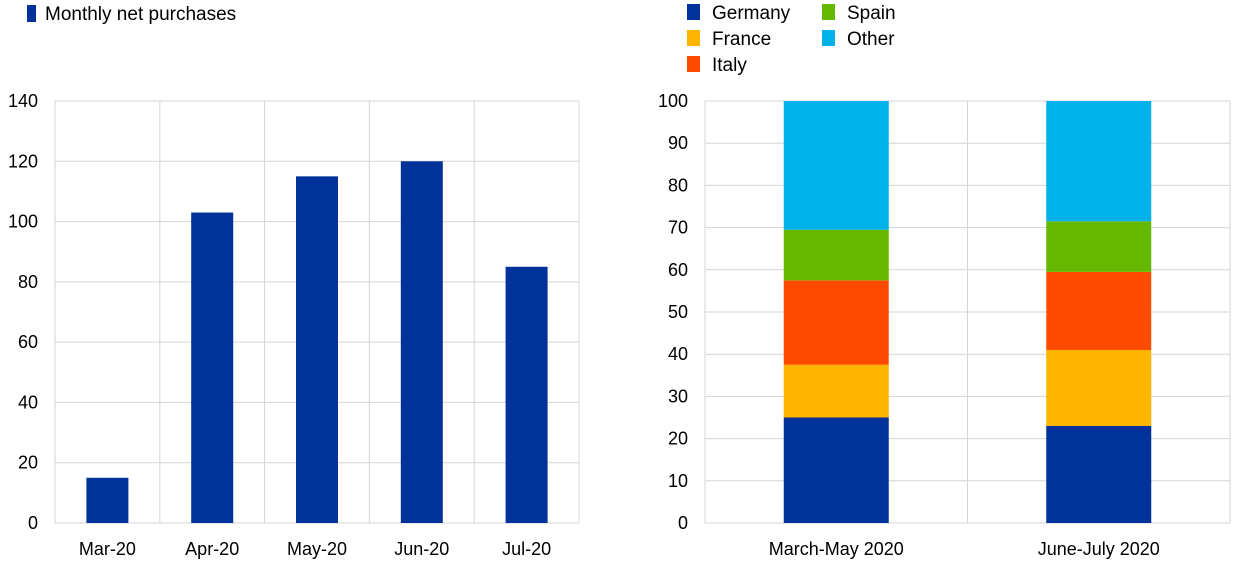 Image resolution: width=1240 pixels, height=567 pixels. What do you see at coordinates (693, 38) in the screenshot?
I see `legend-swatch-france` at bounding box center [693, 38].